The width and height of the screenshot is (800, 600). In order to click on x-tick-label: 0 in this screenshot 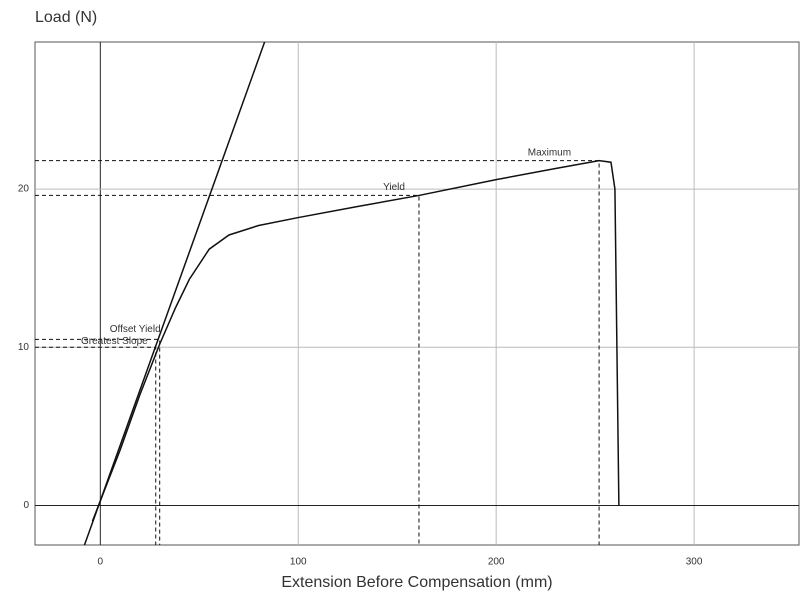, I will do `click(101, 562)`.